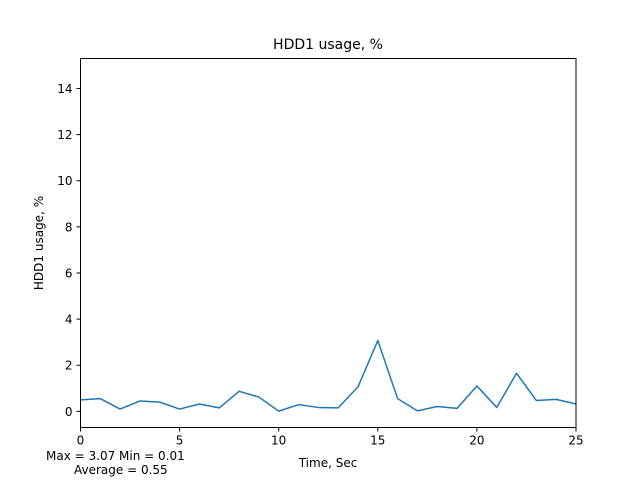 The image size is (640, 480). I want to click on y-tick-label: 6, so click(69, 273).